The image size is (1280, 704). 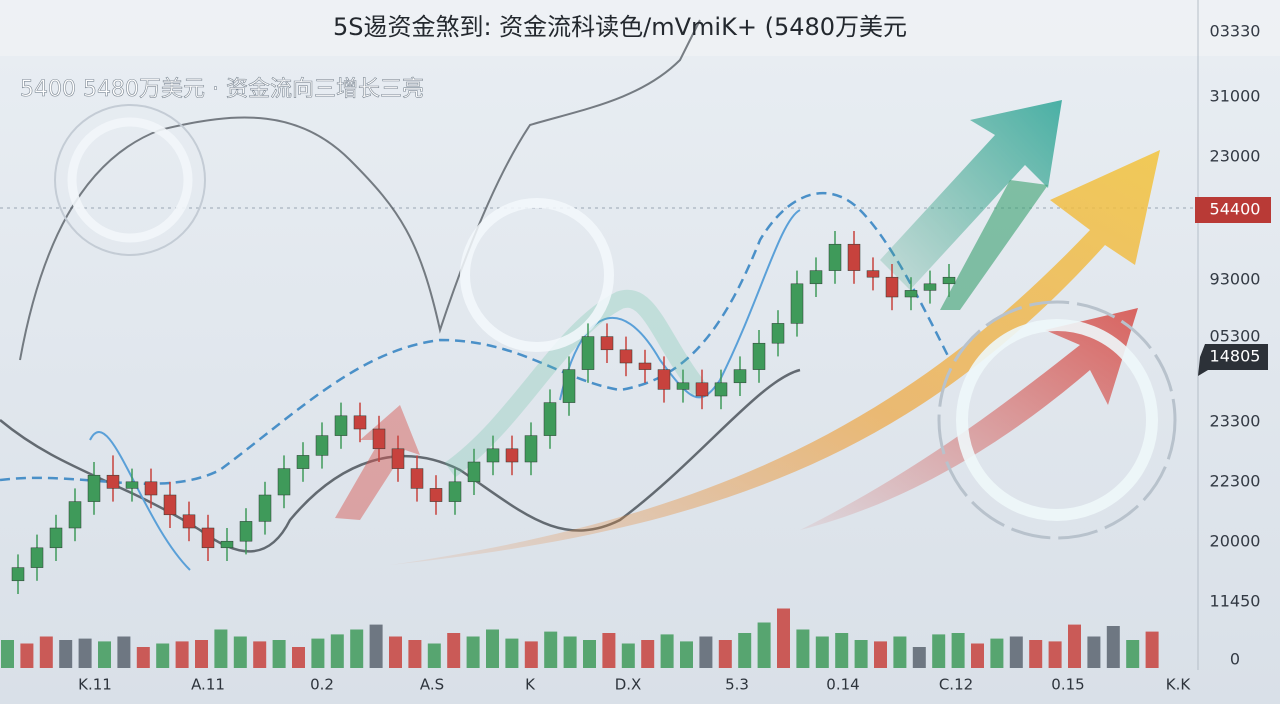 I want to click on axis-label: 93000, so click(x=1235, y=279).